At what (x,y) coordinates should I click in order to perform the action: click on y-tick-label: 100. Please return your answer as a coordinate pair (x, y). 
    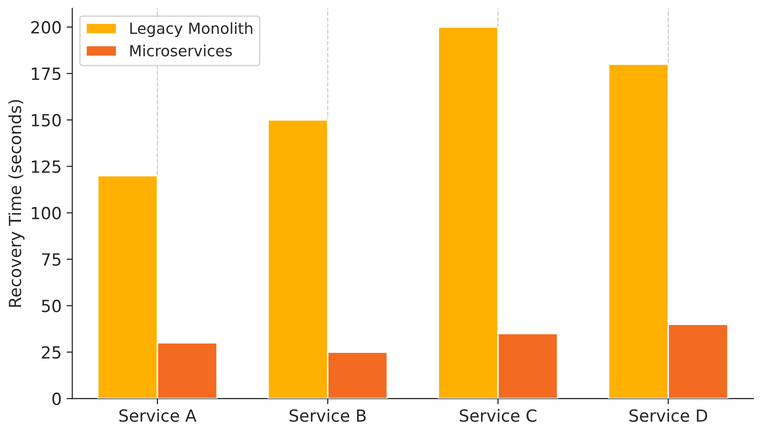
    Looking at the image, I should click on (46, 213).